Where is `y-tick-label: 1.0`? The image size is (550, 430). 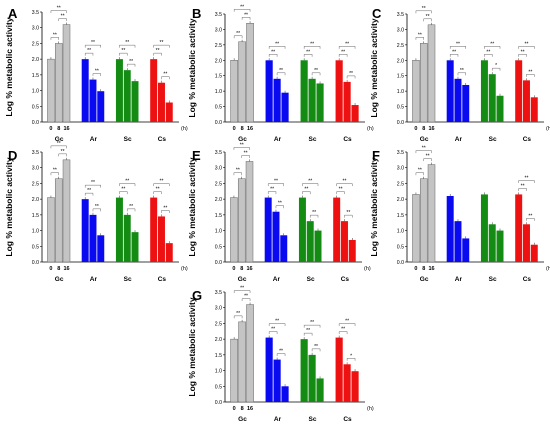 y-tick-label: 1.0 is located at coordinates (218, 92).